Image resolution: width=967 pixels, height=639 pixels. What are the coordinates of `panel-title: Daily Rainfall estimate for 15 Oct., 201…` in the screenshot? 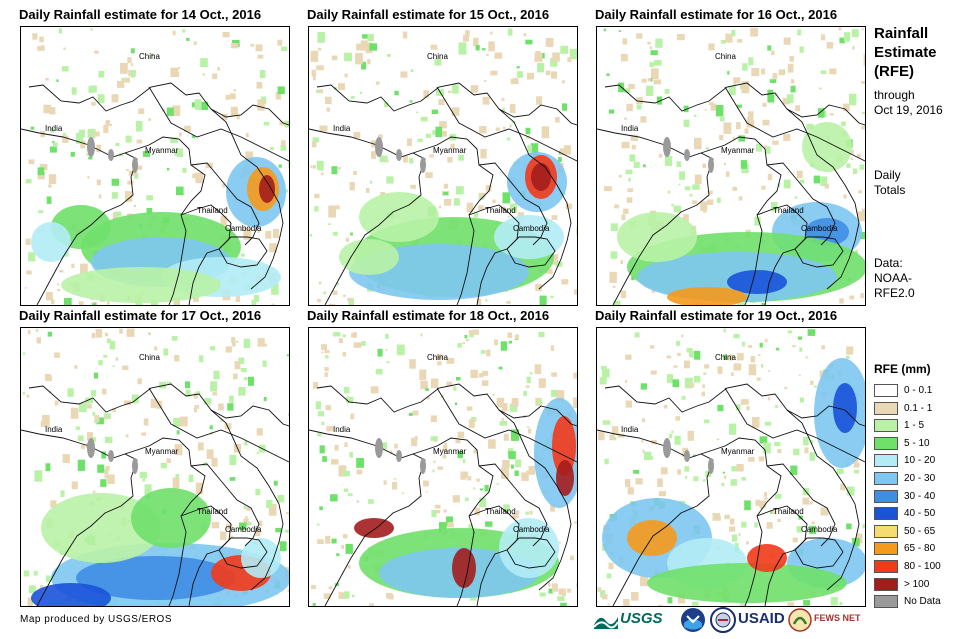 It's located at (428, 14).